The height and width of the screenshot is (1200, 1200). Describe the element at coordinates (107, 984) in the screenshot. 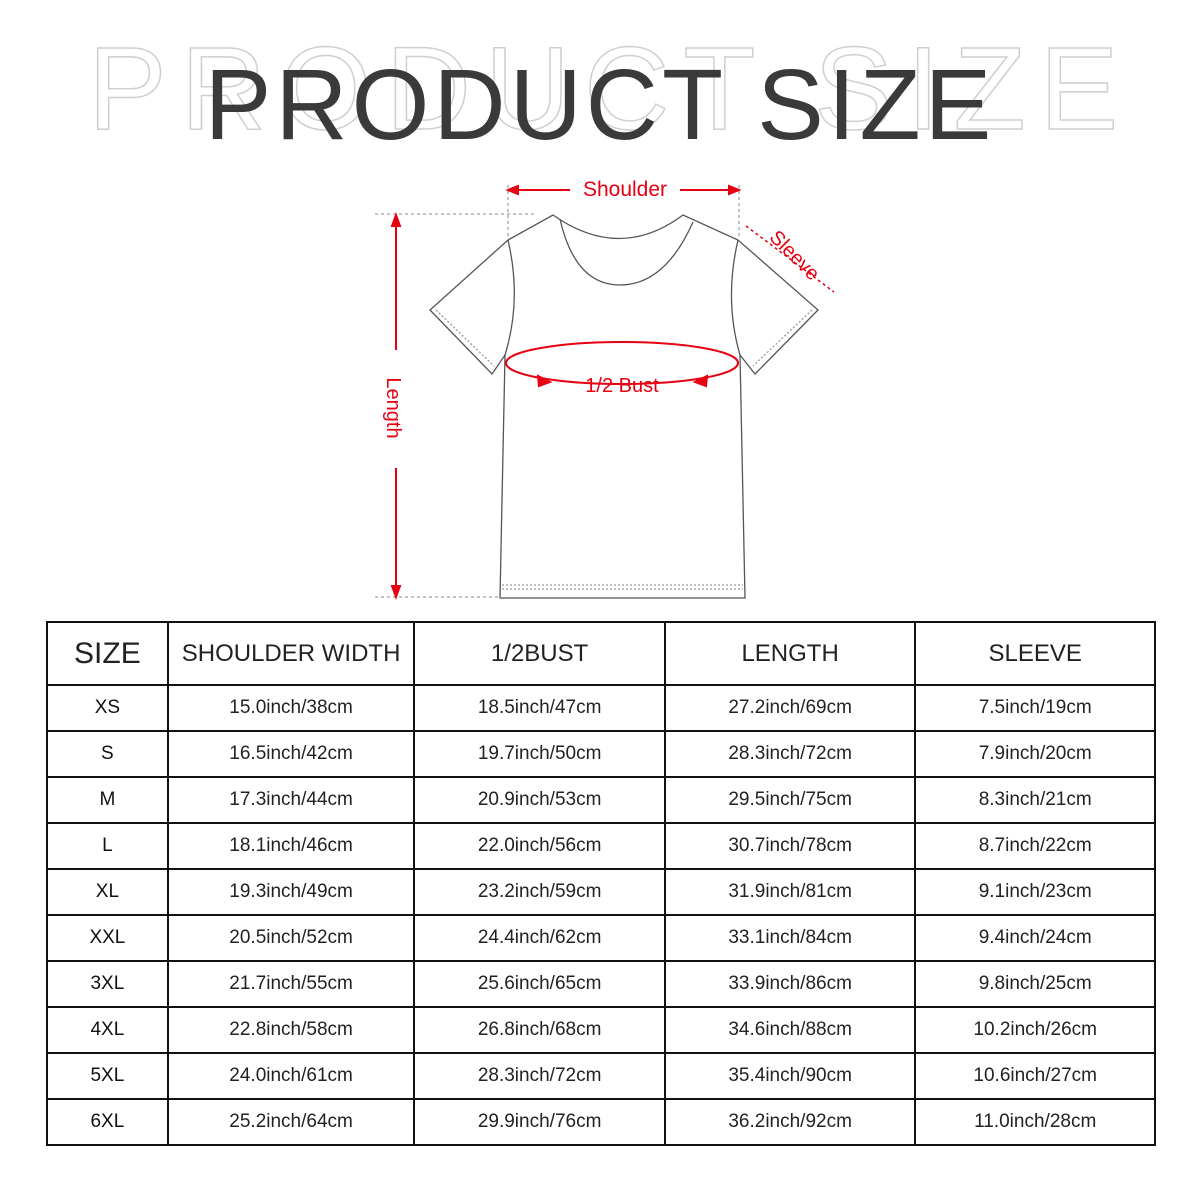

I see `size-cell: 3XL` at that location.